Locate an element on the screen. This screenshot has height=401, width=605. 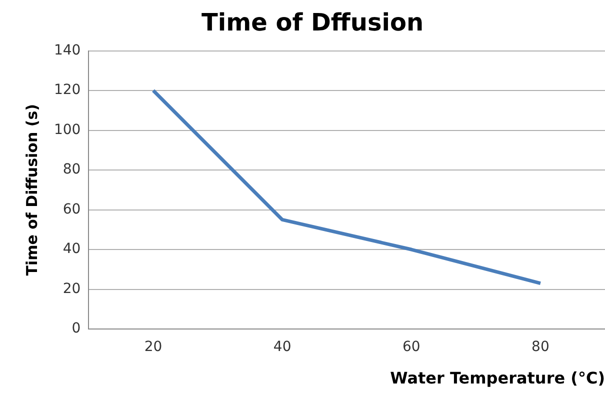
x-tick-label: 20 is located at coordinates (153, 347).